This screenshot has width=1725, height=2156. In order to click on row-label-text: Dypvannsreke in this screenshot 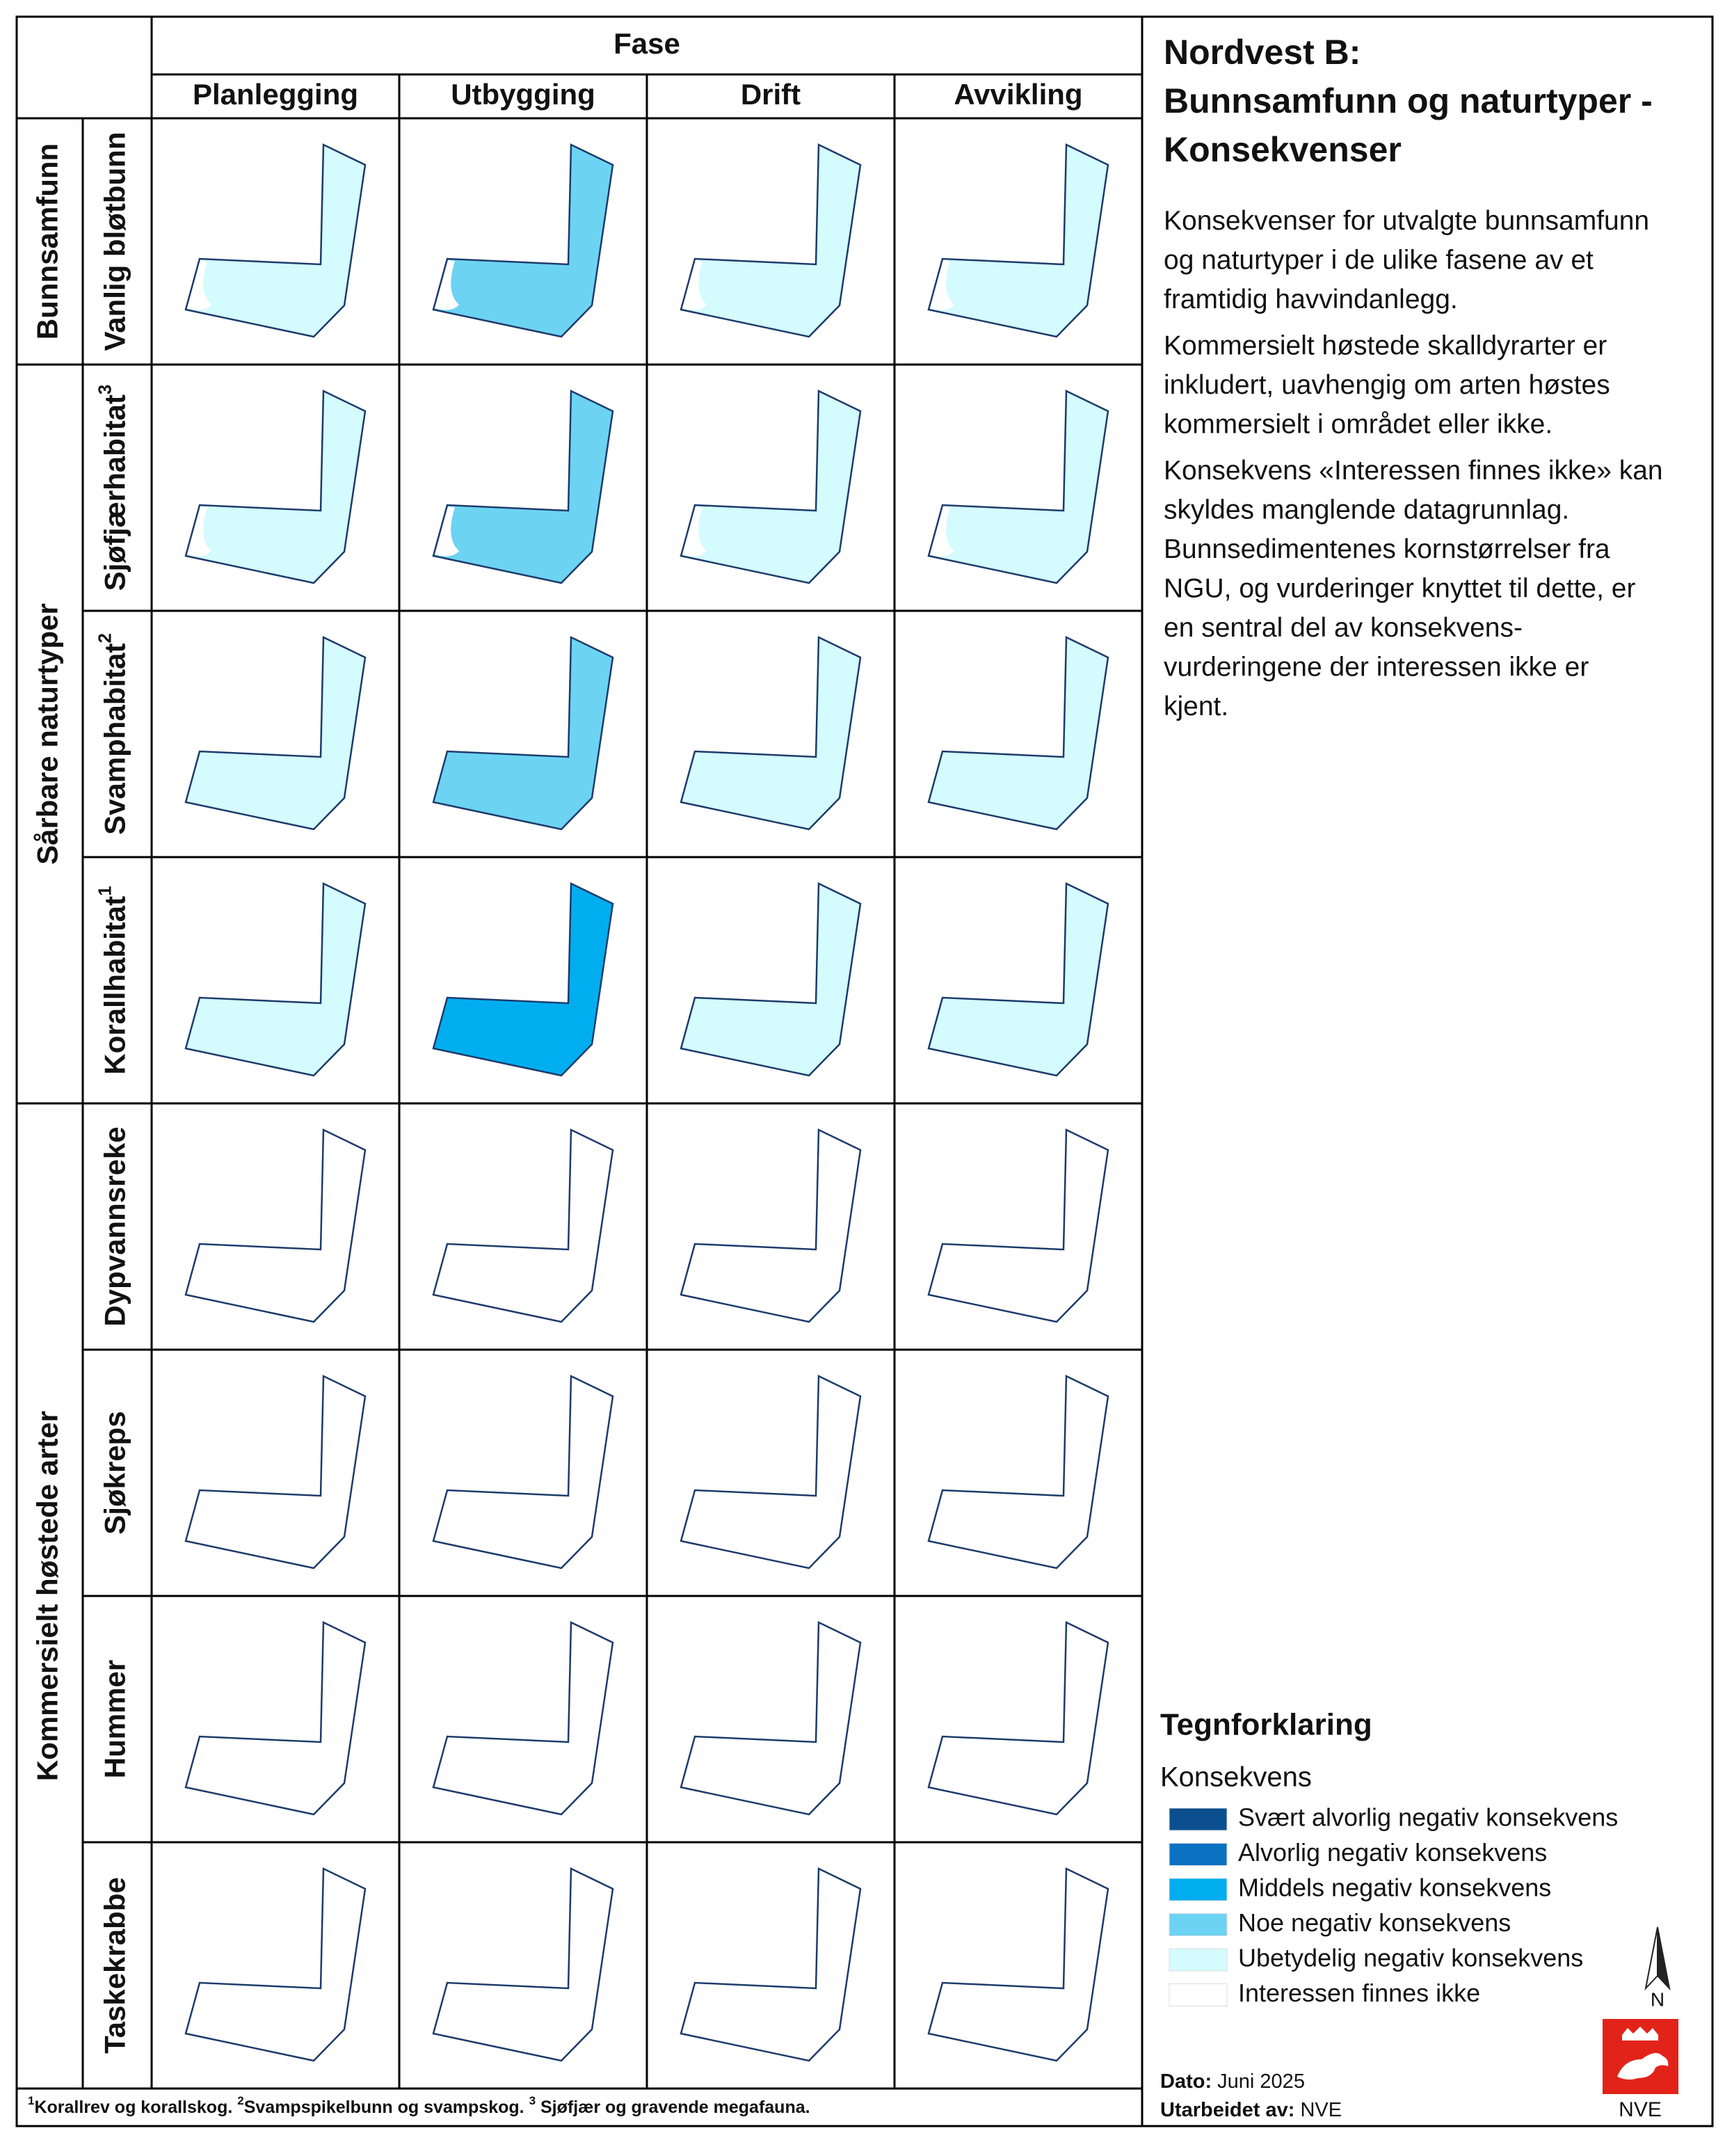, I will do `click(115, 1226)`.